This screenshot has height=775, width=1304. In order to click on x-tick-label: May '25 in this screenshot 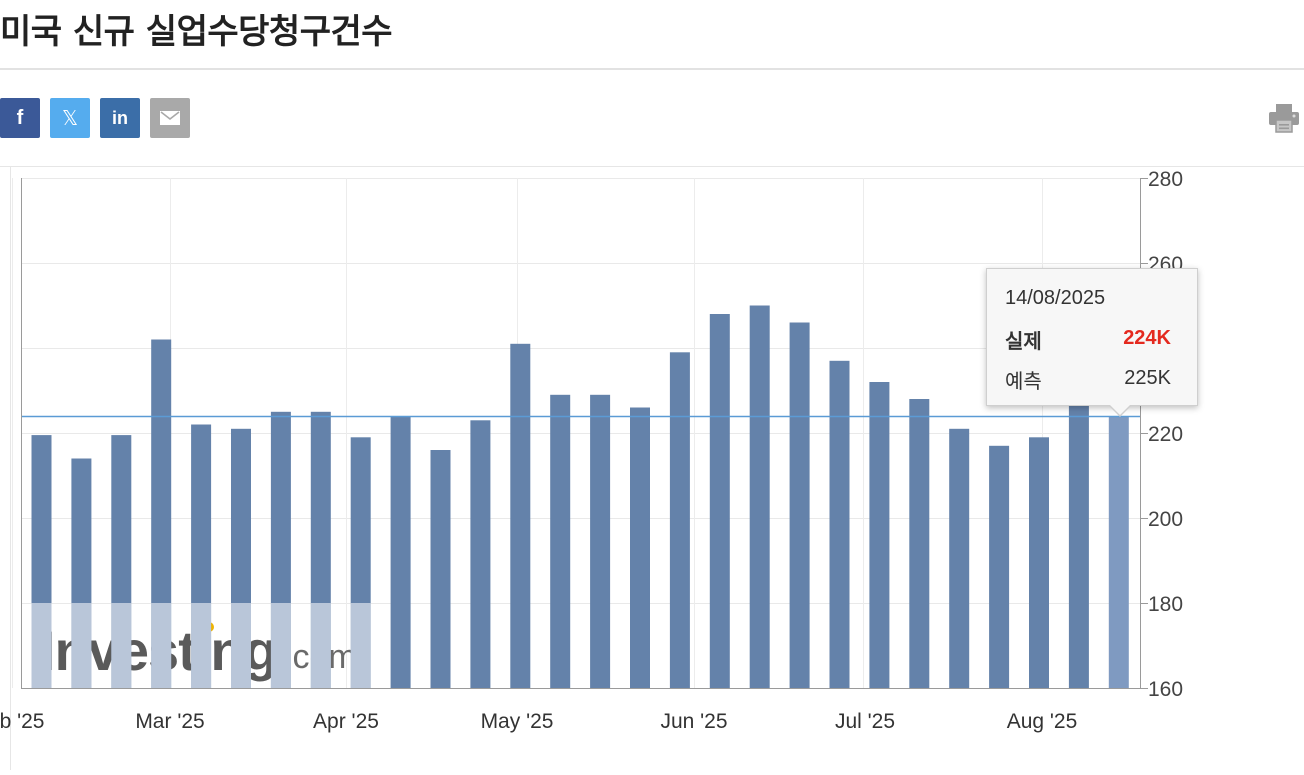, I will do `click(517, 721)`.